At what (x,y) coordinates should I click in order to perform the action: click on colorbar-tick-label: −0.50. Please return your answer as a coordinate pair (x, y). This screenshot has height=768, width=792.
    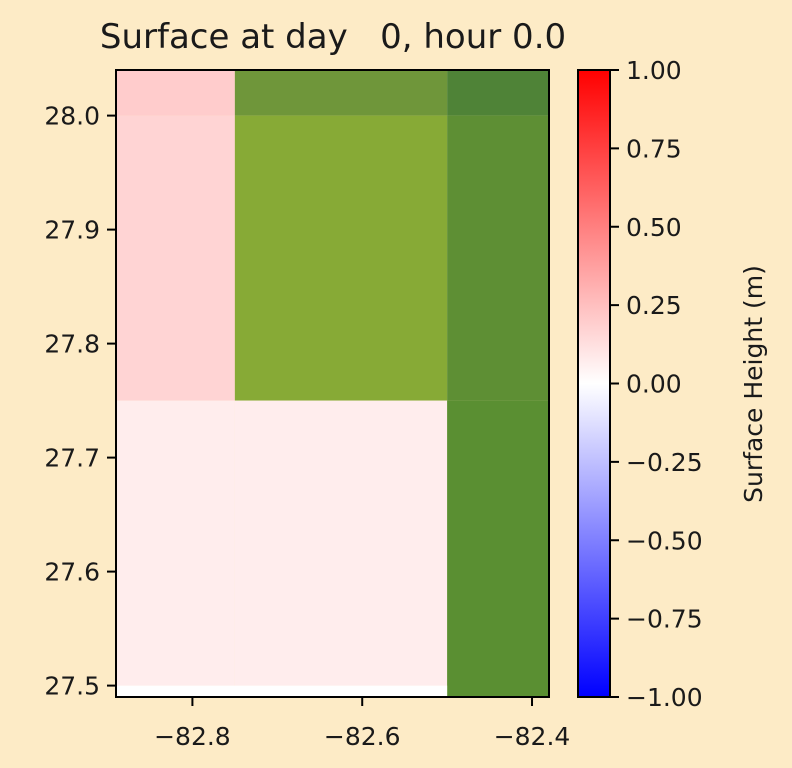
    Looking at the image, I should click on (664, 540).